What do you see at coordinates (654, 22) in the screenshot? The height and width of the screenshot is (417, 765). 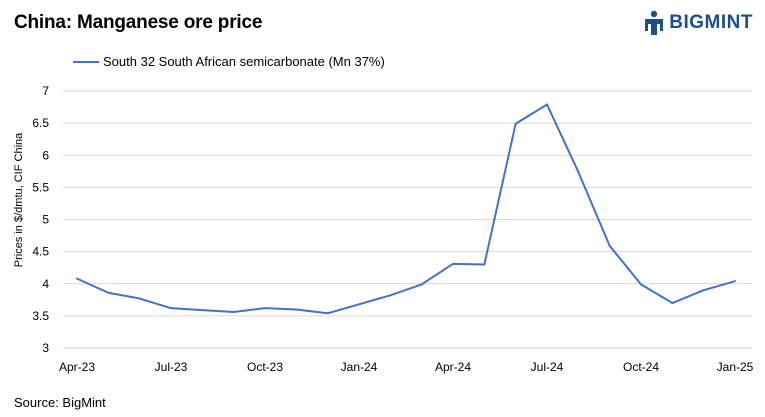 I see `bigmint-logo-icon` at bounding box center [654, 22].